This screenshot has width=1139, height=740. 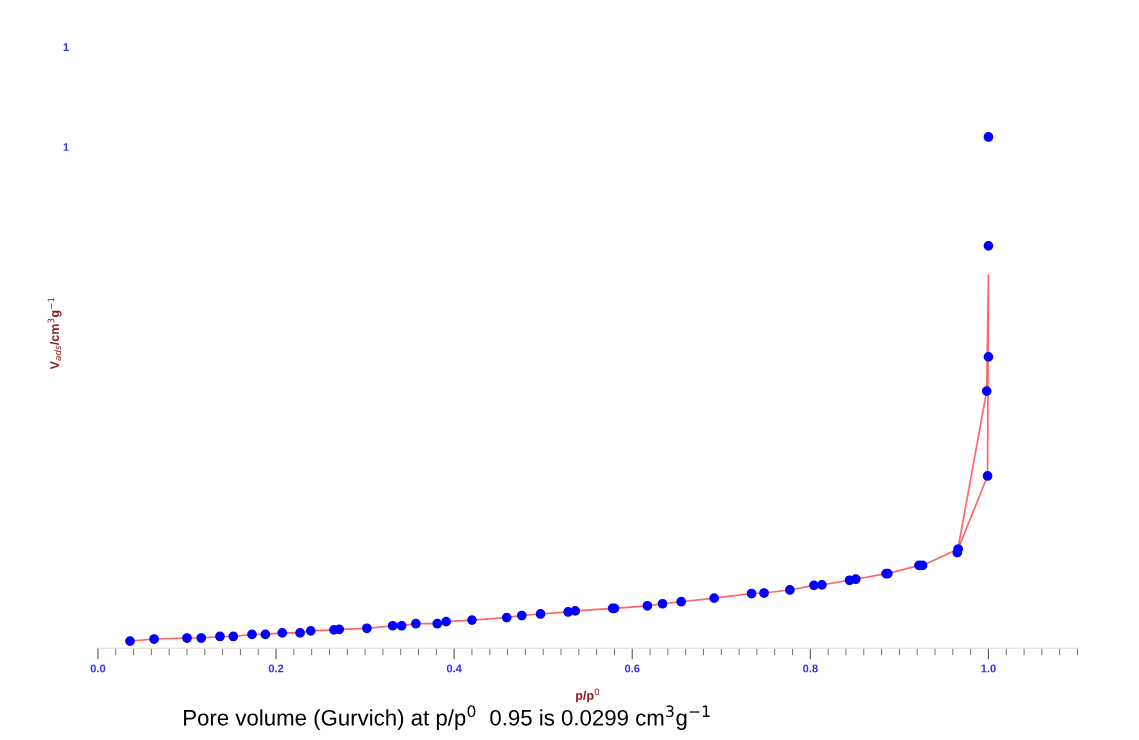 What do you see at coordinates (810, 668) in the screenshot?
I see `x-tick-label: 0.8` at bounding box center [810, 668].